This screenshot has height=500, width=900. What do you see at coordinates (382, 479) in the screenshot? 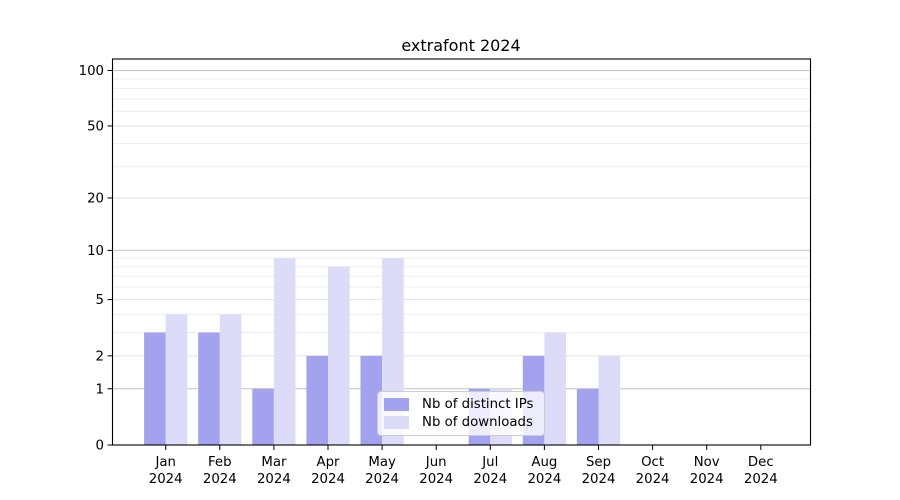
I see `x-tick-year-may: 2024` at bounding box center [382, 479].